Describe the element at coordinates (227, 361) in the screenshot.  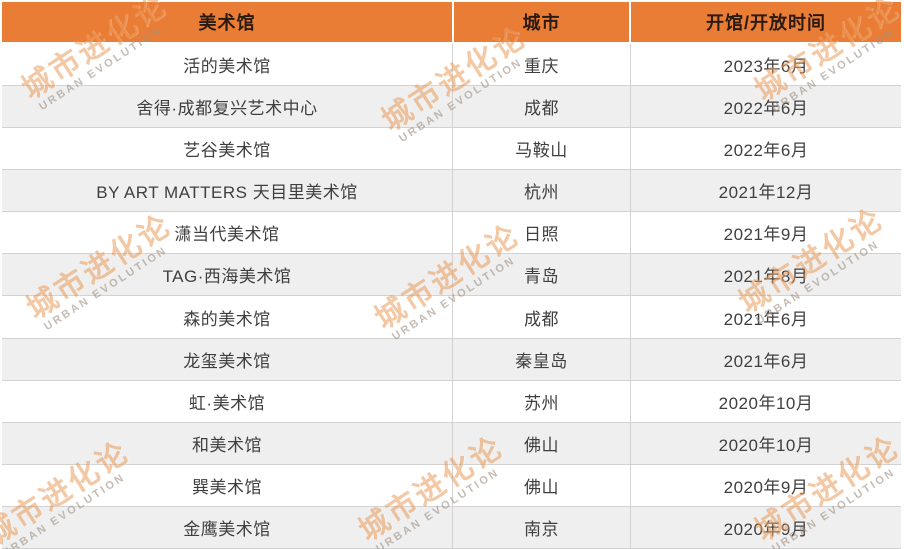
I see `museum-name-cell: 龙玺美术馆` at that location.